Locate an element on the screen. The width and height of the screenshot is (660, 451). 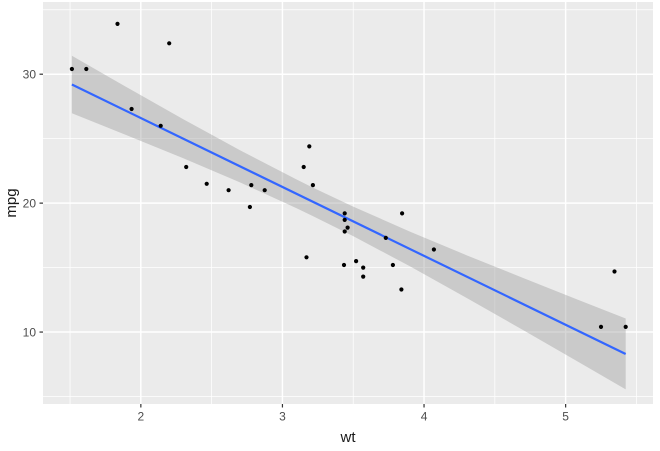
x-tick-label: 5 is located at coordinates (565, 417).